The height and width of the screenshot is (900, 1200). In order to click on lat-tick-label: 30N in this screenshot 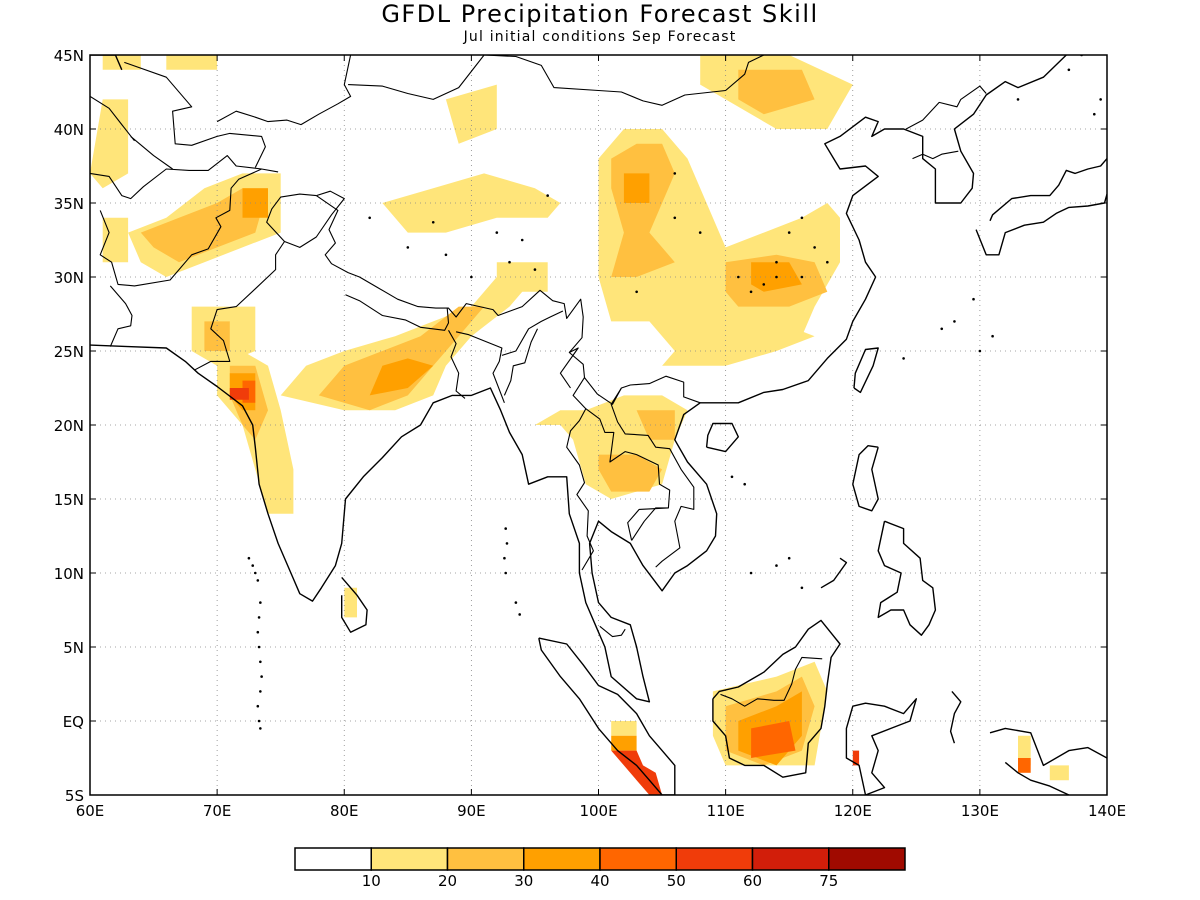, I will do `click(69, 278)`.